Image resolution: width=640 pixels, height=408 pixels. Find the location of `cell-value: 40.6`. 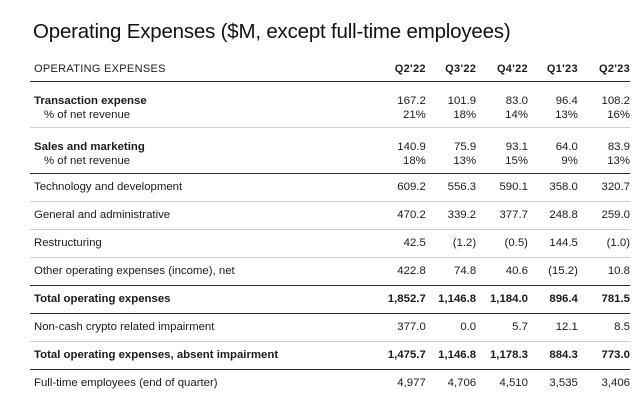

cell-value: 40.6 is located at coordinates (516, 271).